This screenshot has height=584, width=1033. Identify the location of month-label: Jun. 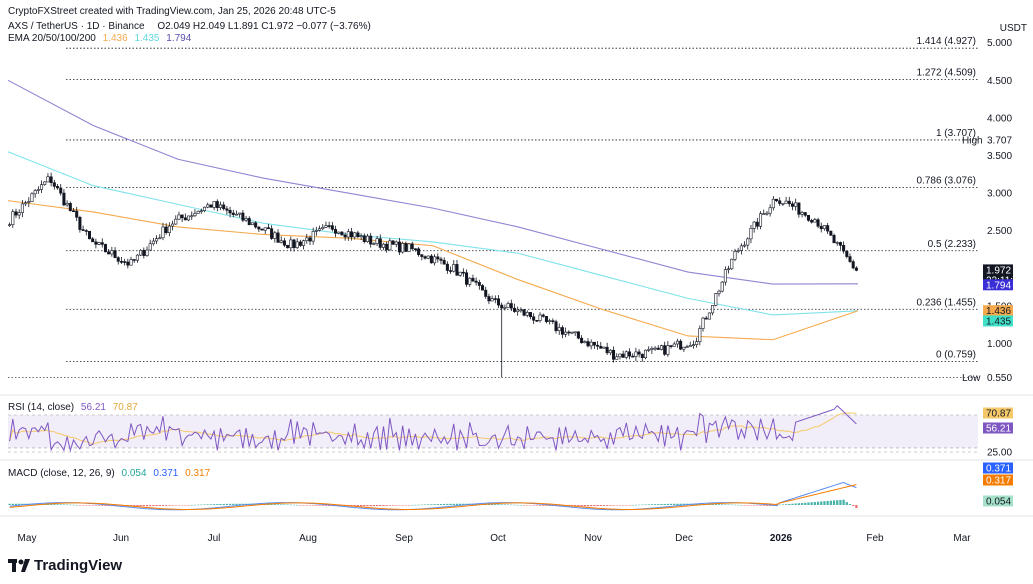
(121, 538).